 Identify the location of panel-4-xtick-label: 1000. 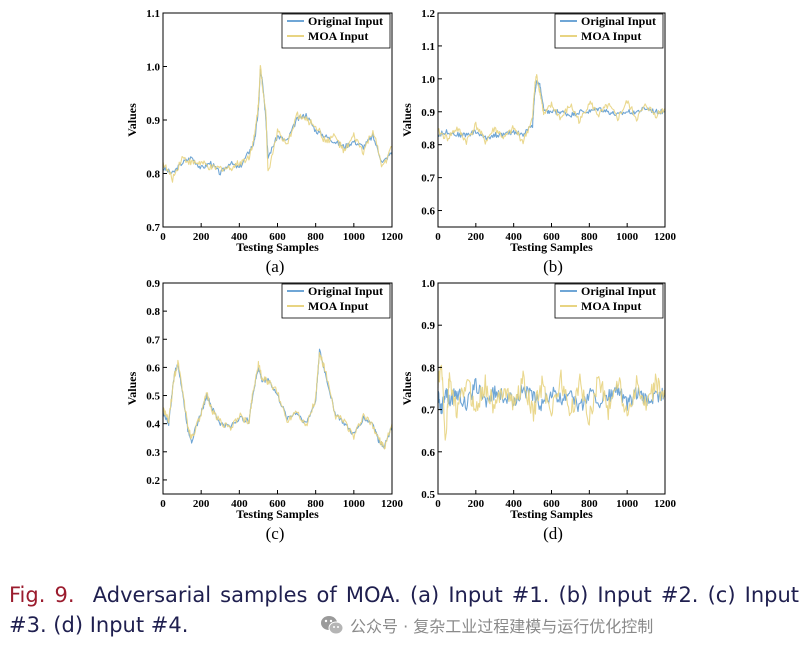
(627, 504).